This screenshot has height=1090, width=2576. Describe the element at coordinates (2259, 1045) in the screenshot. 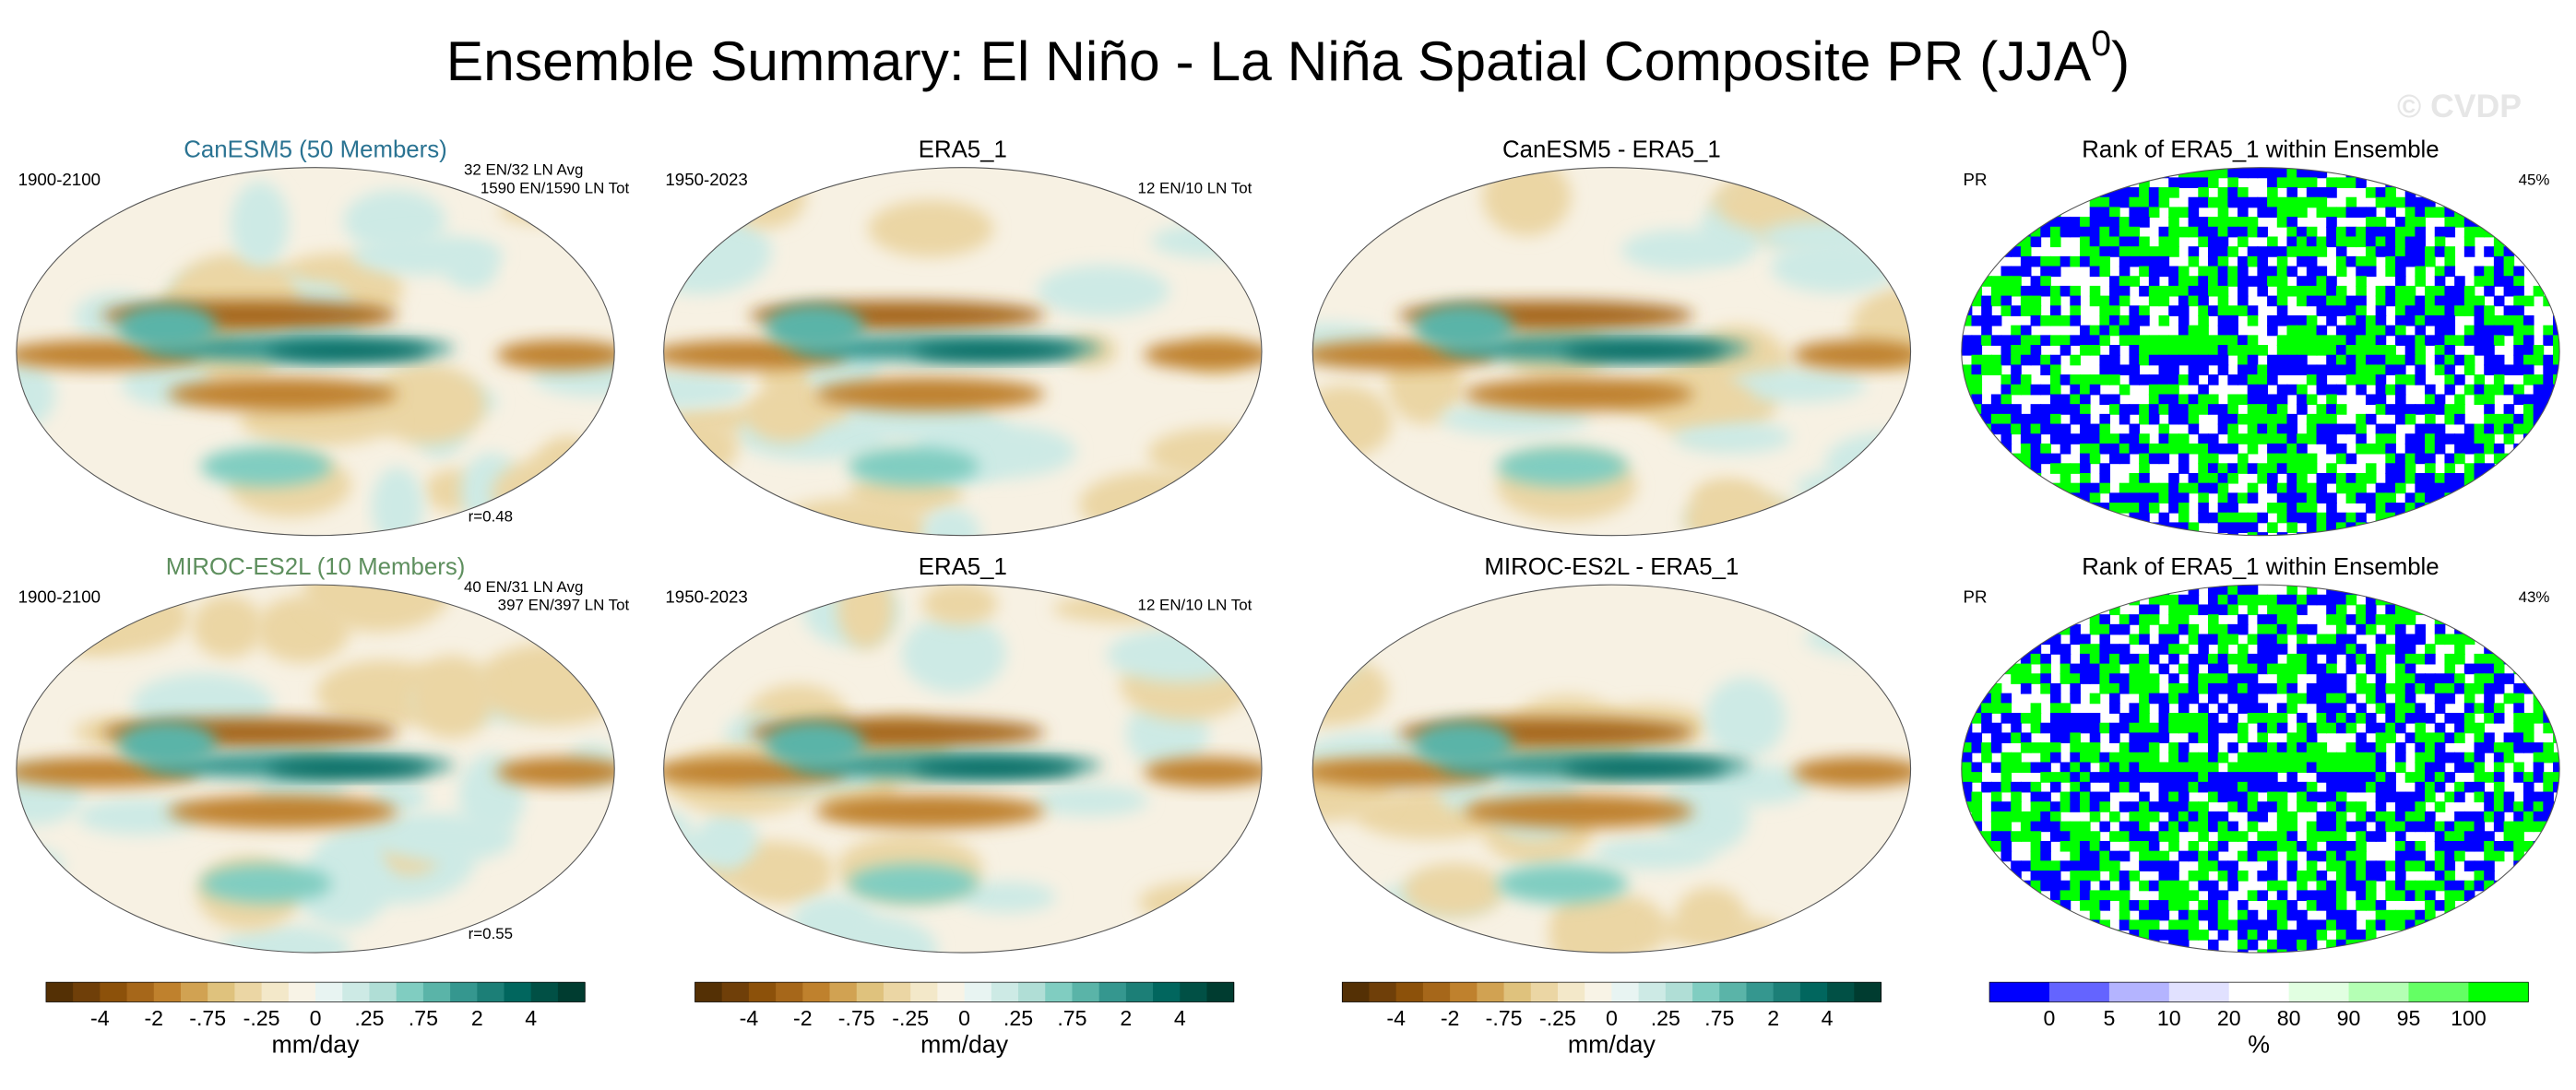

I see `colorbar-unit: %` at that location.